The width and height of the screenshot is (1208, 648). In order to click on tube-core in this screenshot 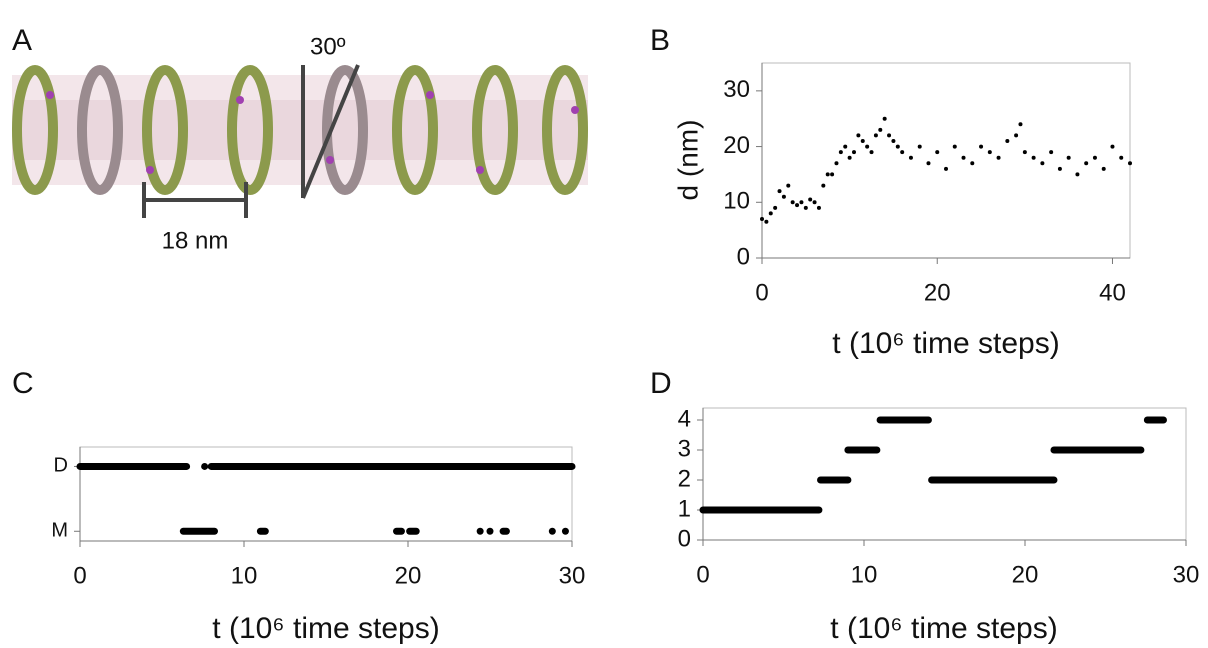, I will do `click(300, 130)`.